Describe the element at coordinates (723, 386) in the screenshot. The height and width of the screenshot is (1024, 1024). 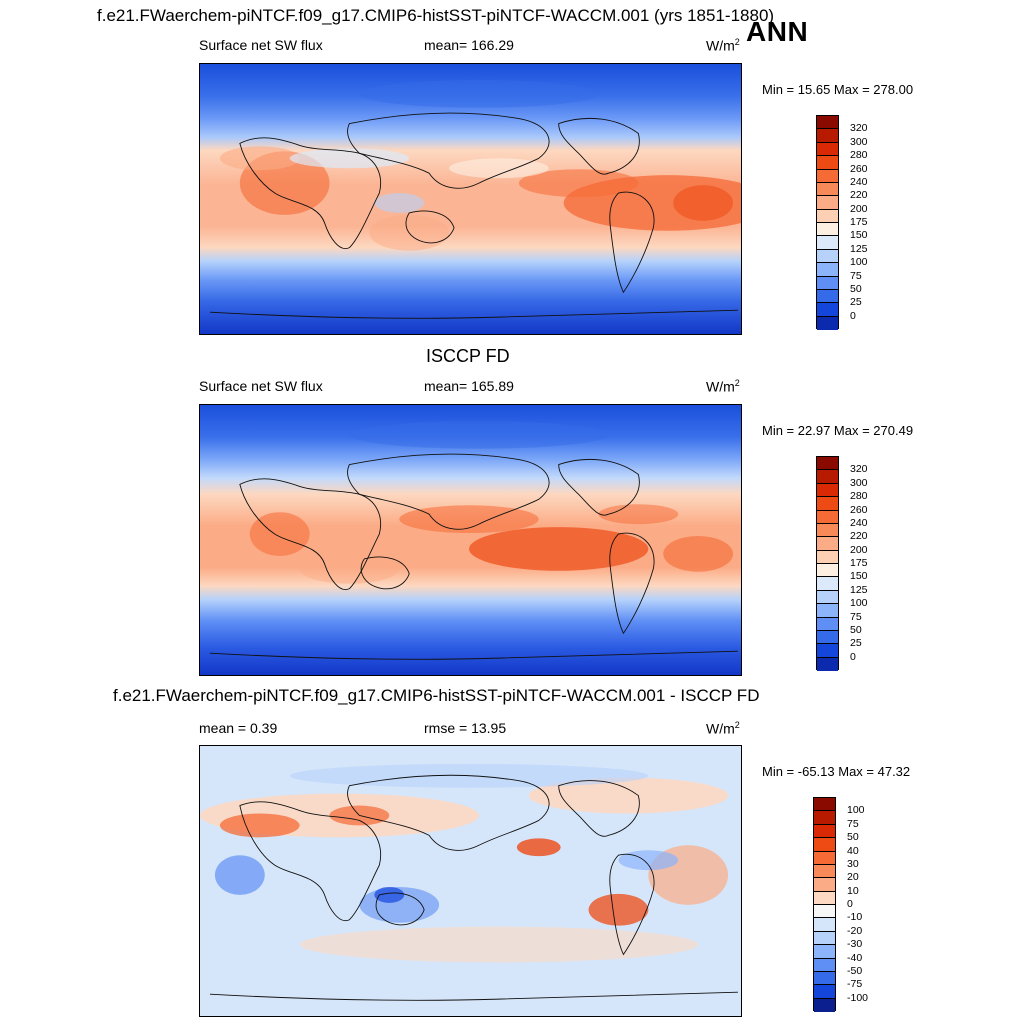
I see `panel2-units: W/m2` at that location.